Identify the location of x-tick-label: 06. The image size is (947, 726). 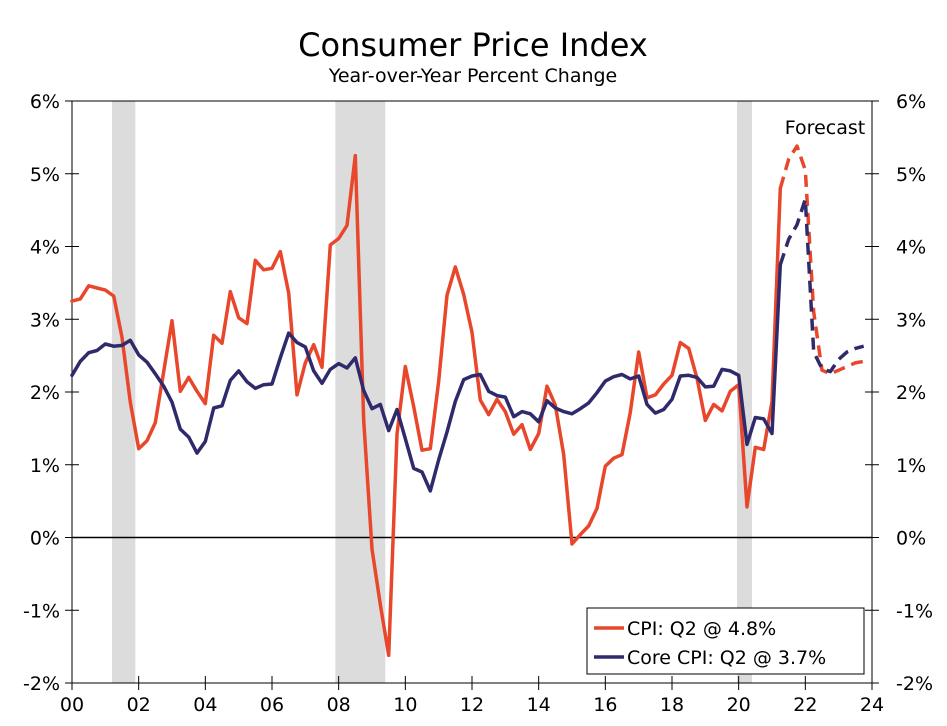
(272, 705).